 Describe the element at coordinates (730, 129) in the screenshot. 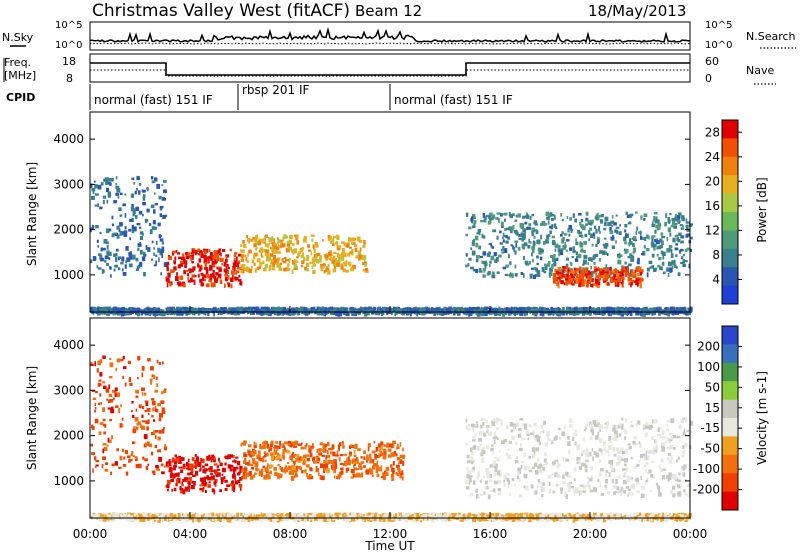

I see `colorbar-segment` at that location.